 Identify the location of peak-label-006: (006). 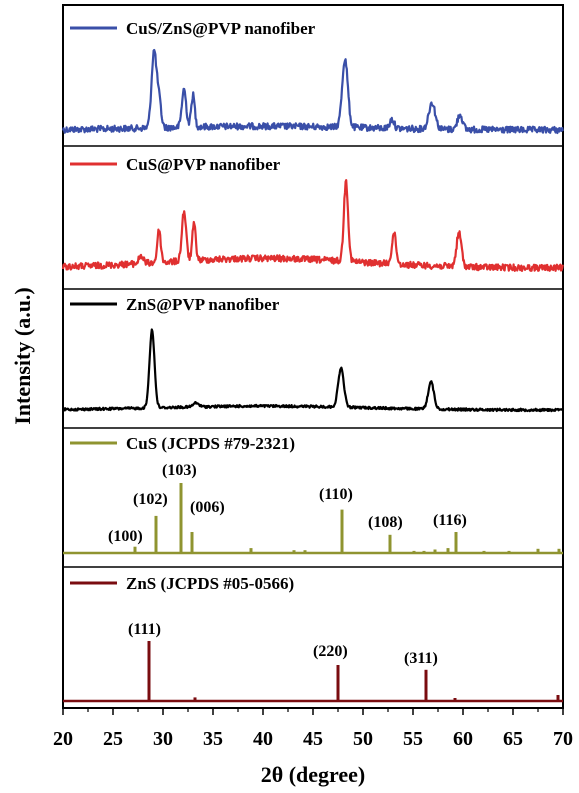
(207, 507).